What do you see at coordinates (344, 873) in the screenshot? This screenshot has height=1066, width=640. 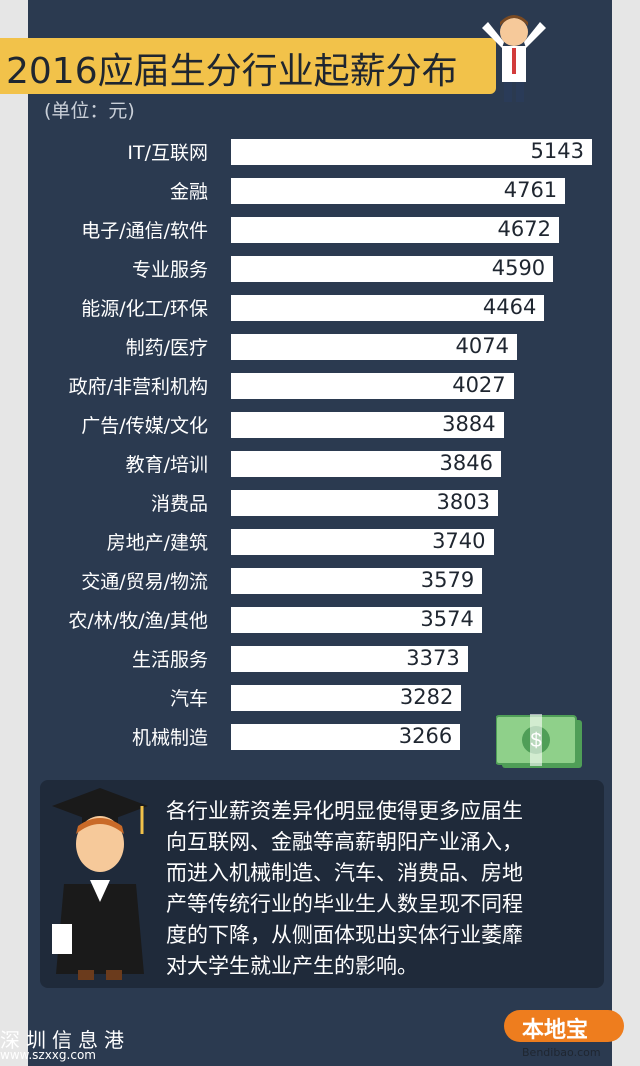 I see `note-line: 而进入机械制造、汽车、消费品、房地` at bounding box center [344, 873].